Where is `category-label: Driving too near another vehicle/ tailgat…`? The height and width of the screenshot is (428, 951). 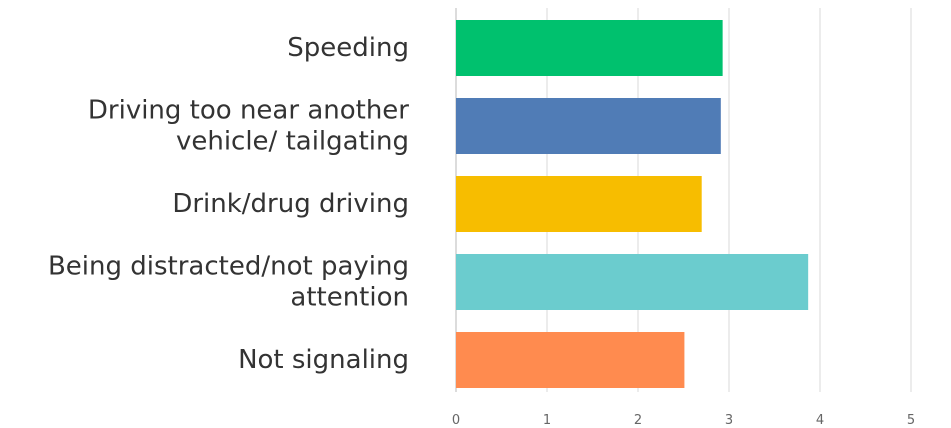
category-label: Driving too near another vehicle/ tailgat… is located at coordinates (248, 126).